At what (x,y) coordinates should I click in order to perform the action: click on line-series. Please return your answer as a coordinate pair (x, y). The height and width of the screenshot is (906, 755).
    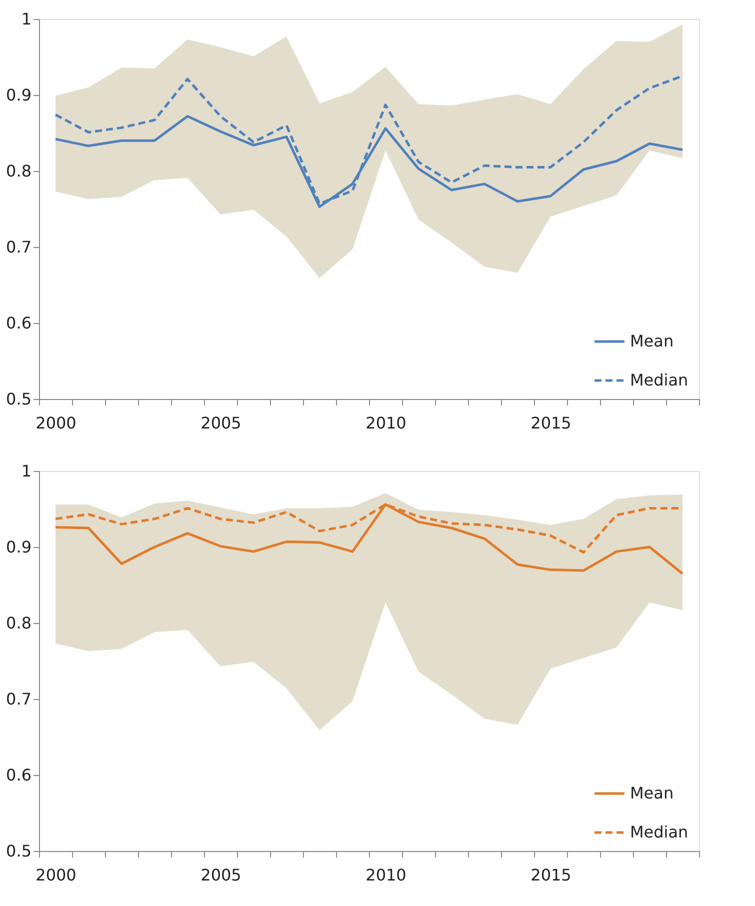
    Looking at the image, I should click on (369, 539).